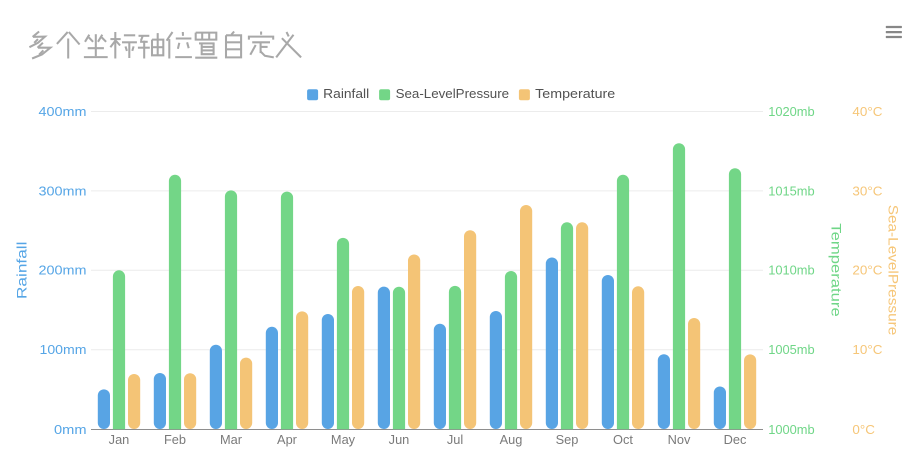  Describe the element at coordinates (567, 439) in the screenshot. I see `svg-text: Sep` at that location.